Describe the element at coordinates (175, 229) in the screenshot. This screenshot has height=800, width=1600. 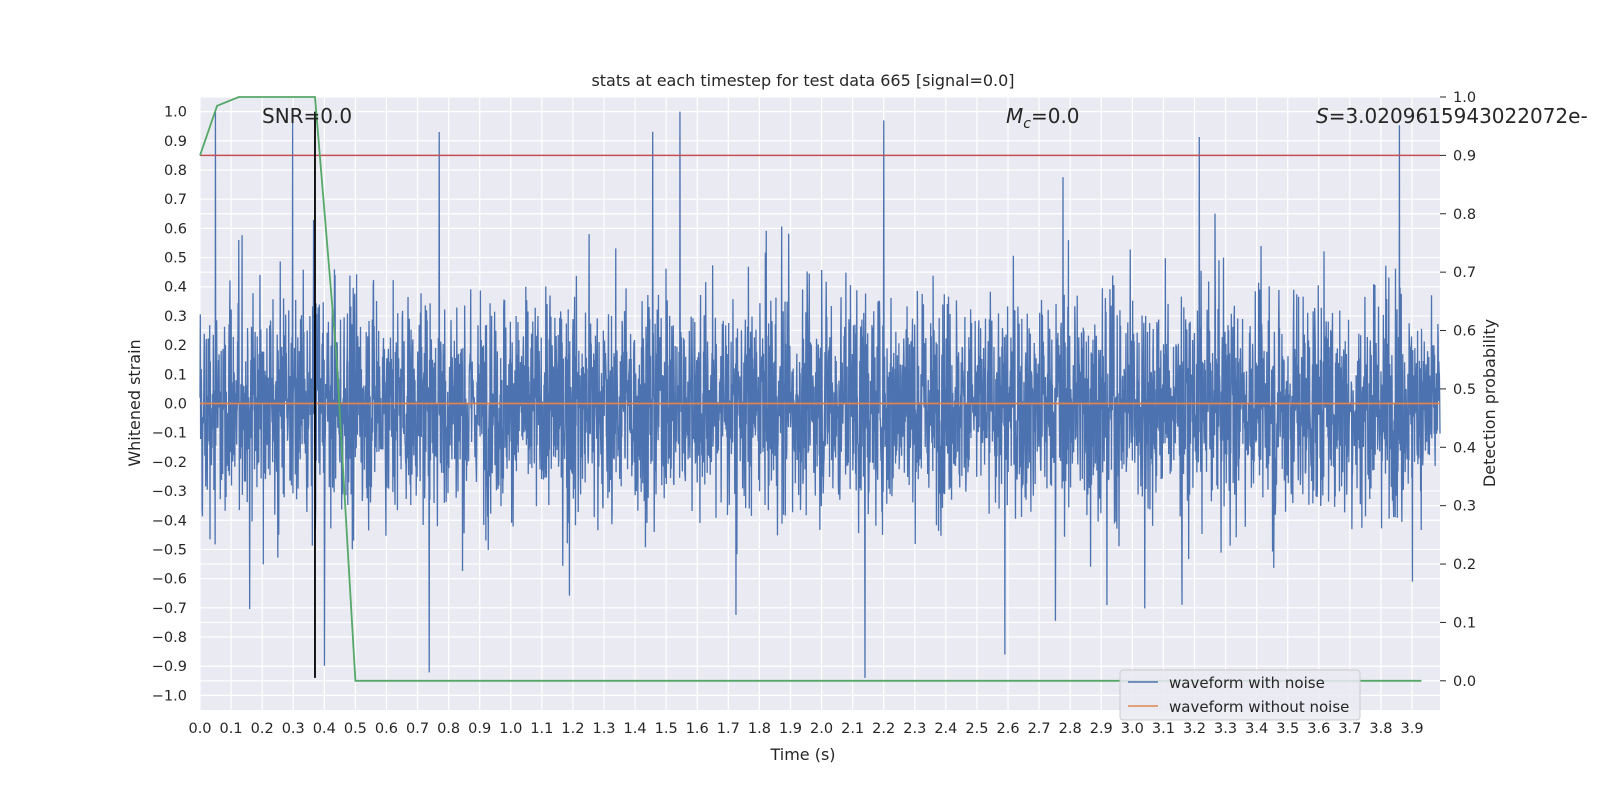
I see `y-tick-label: 0.6` at that location.